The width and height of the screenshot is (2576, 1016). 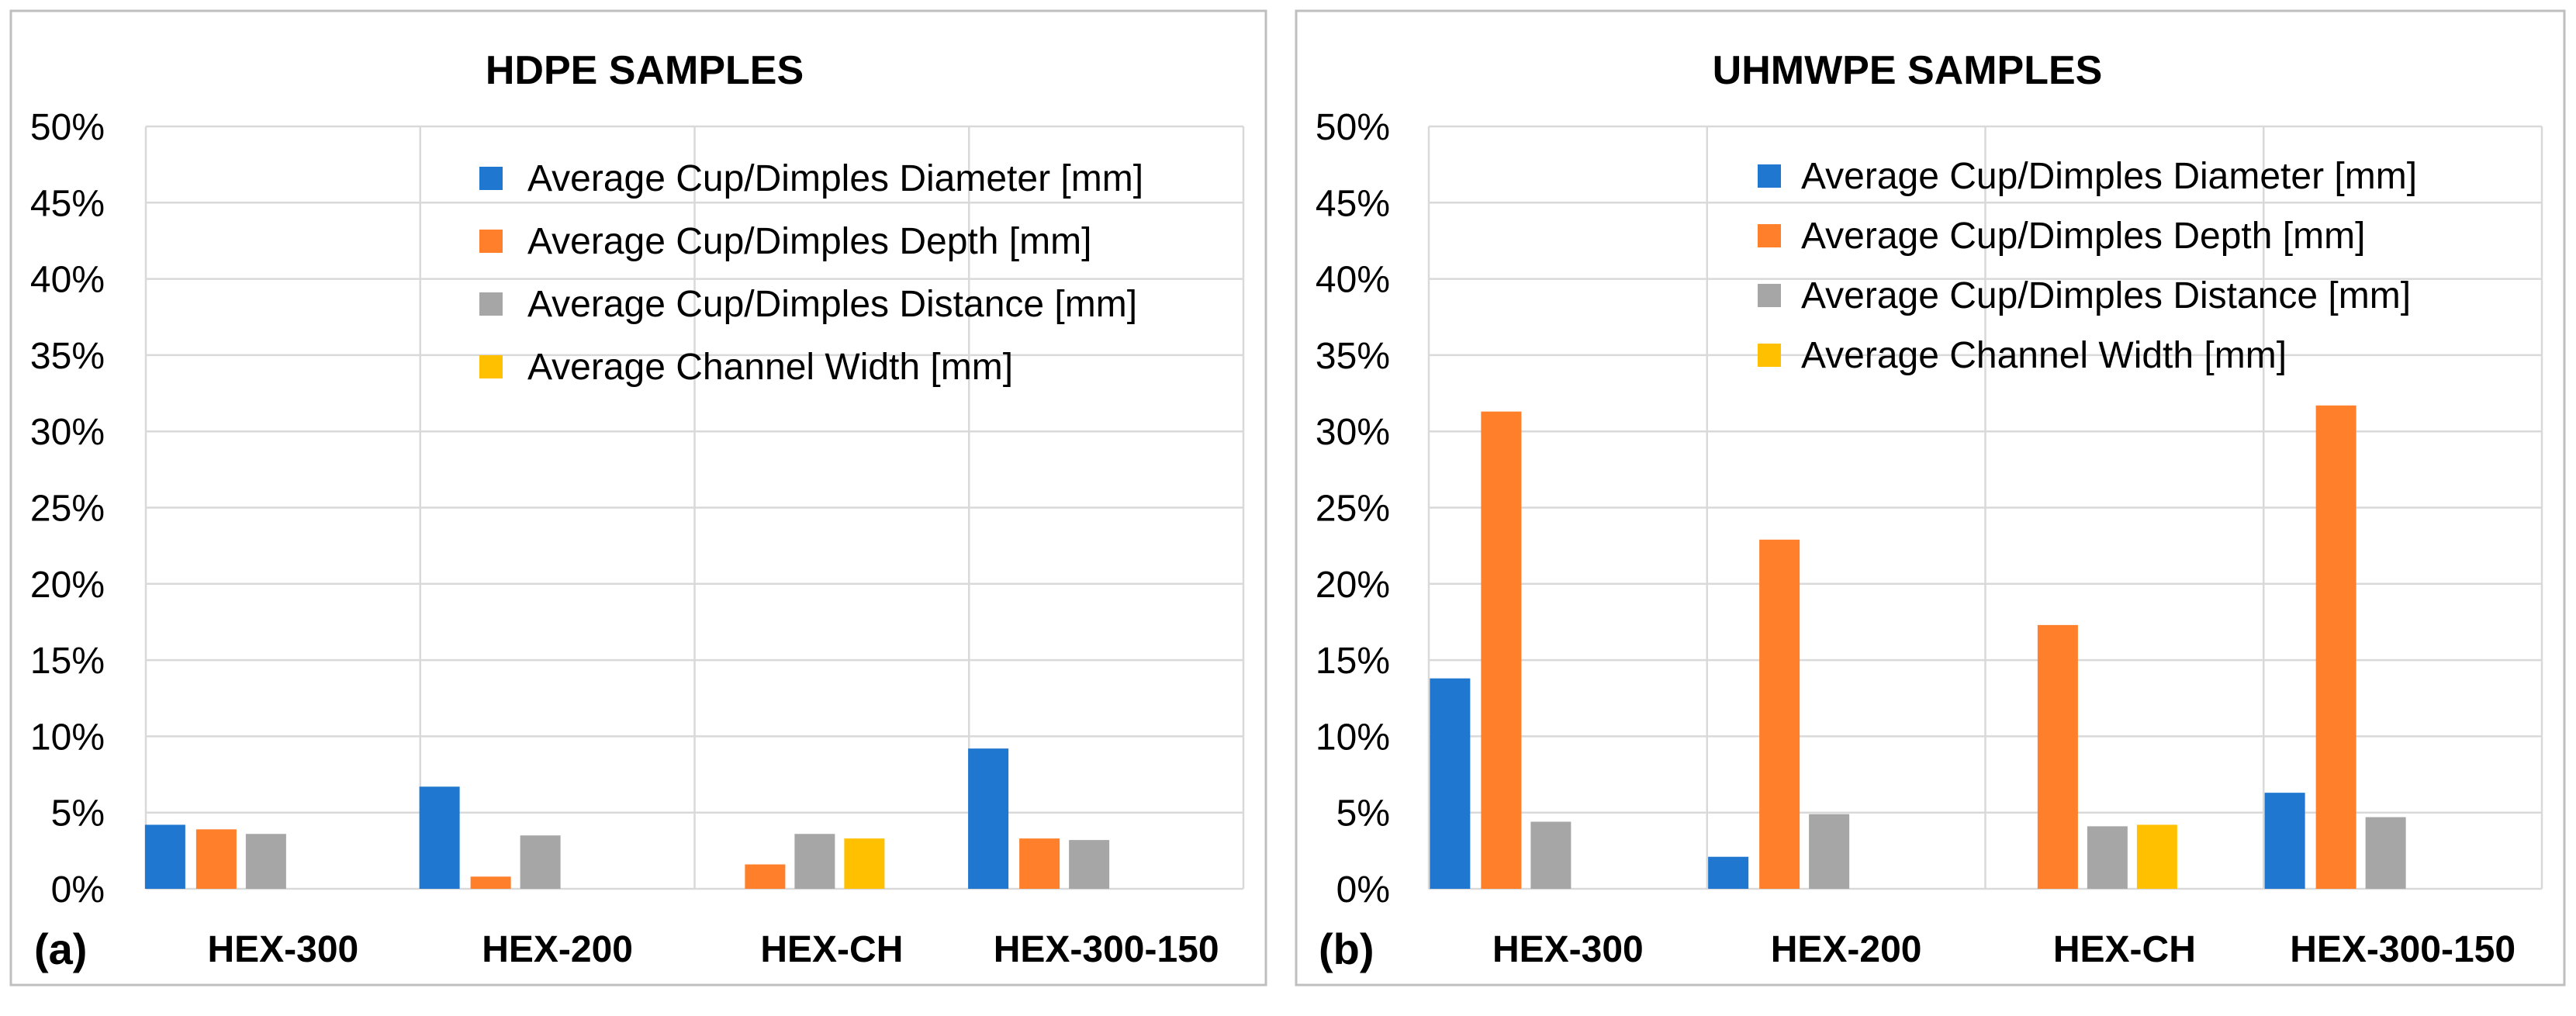 I want to click on panel-label: (b), so click(x=1346, y=949).